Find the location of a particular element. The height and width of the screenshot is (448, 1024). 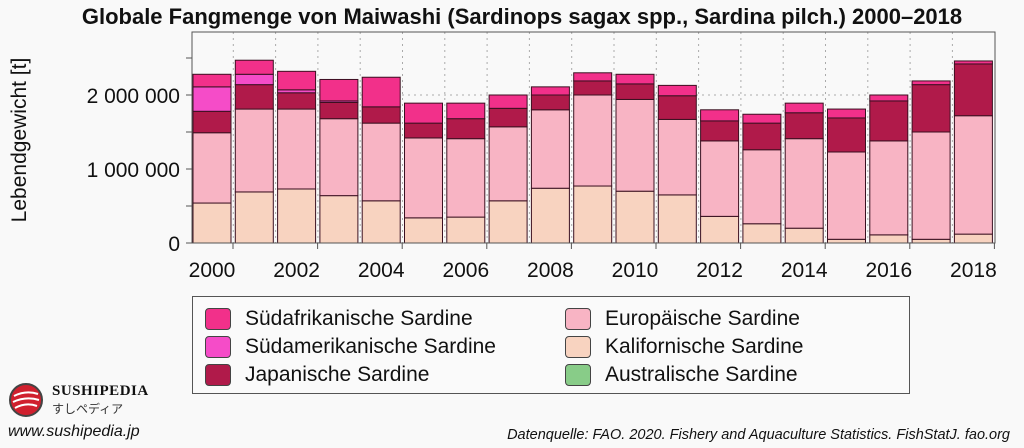

y-tick-label: 2 000 000 is located at coordinates (133, 96).